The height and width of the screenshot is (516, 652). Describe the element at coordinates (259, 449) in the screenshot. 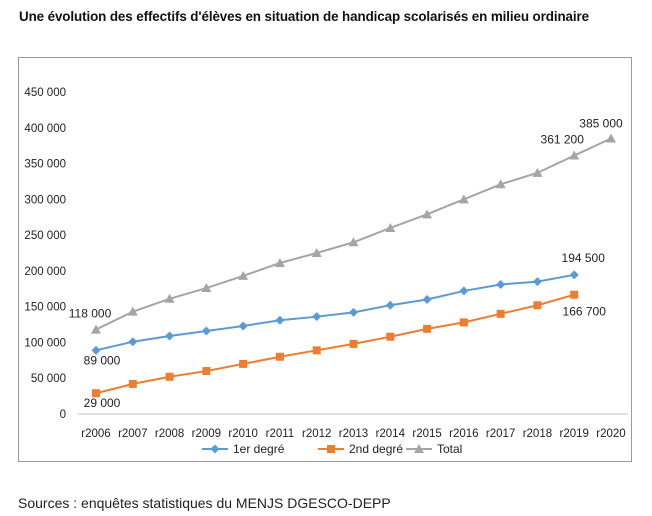

I see `legend-label: 1er degré` at that location.